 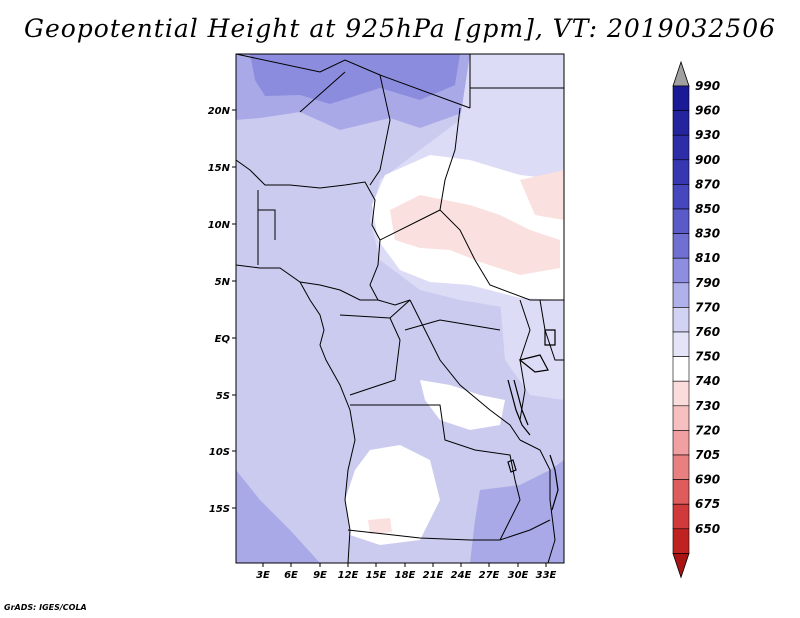 I want to click on lat-label: EQ, so click(x=223, y=339).